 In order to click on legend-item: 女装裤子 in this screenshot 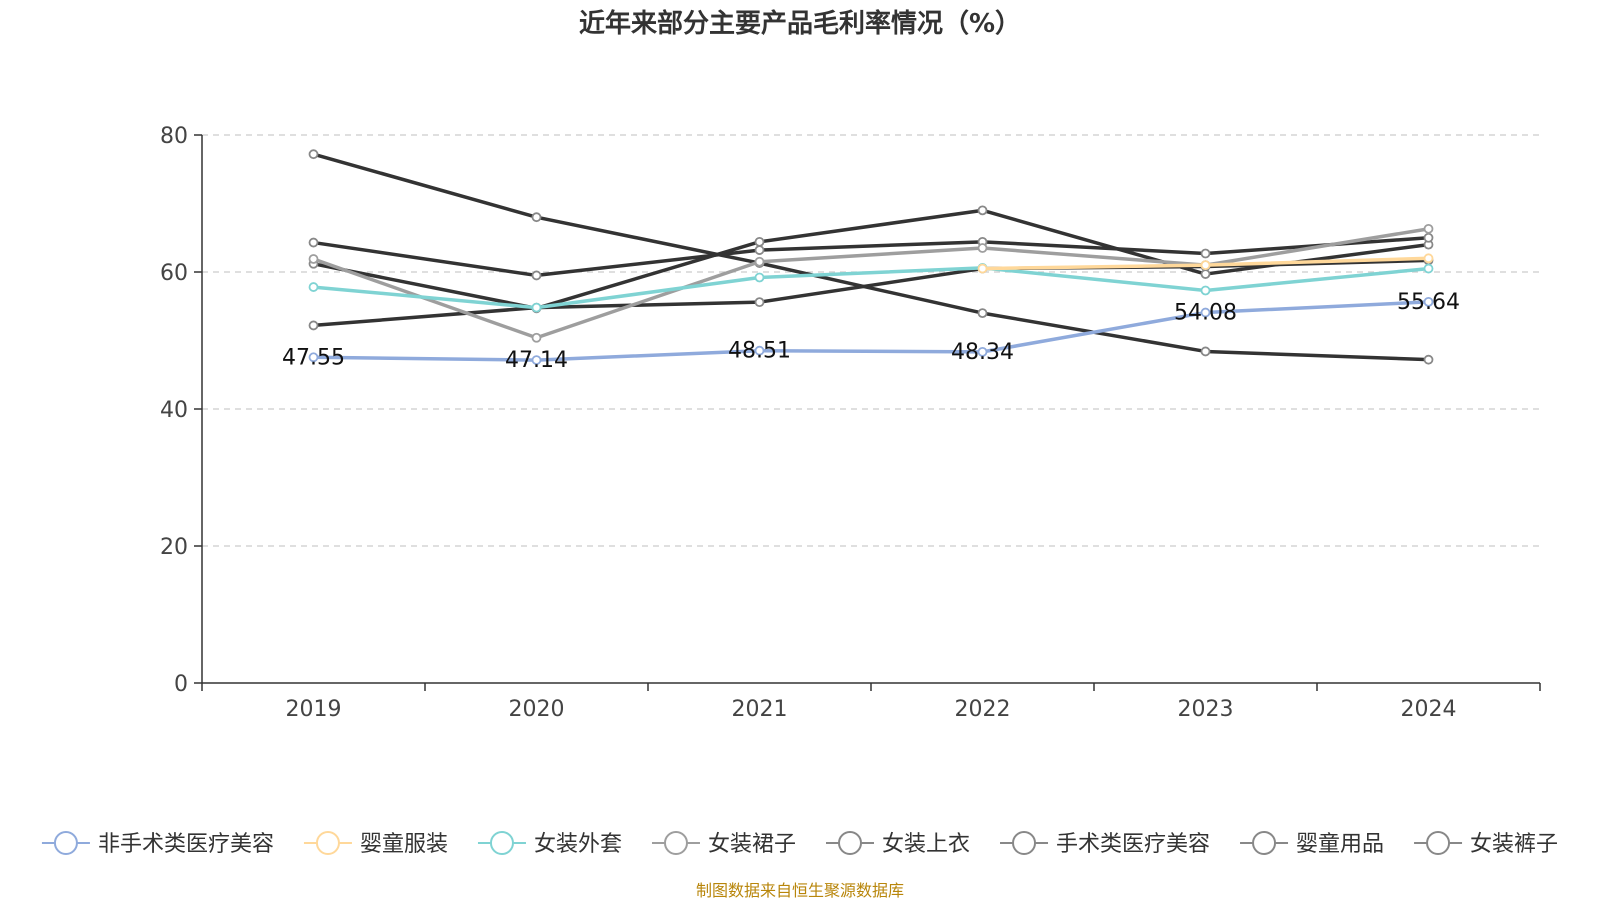, I will do `click(1486, 844)`.